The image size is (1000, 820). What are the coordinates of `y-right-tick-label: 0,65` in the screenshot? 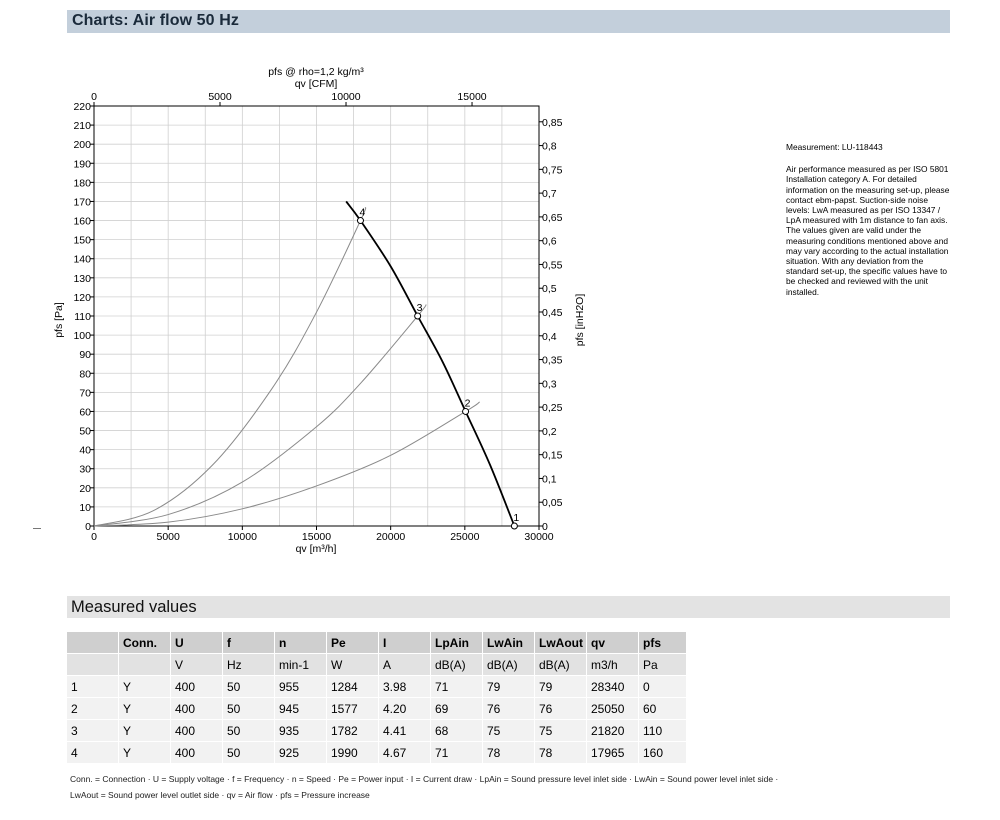 It's located at (552, 218).